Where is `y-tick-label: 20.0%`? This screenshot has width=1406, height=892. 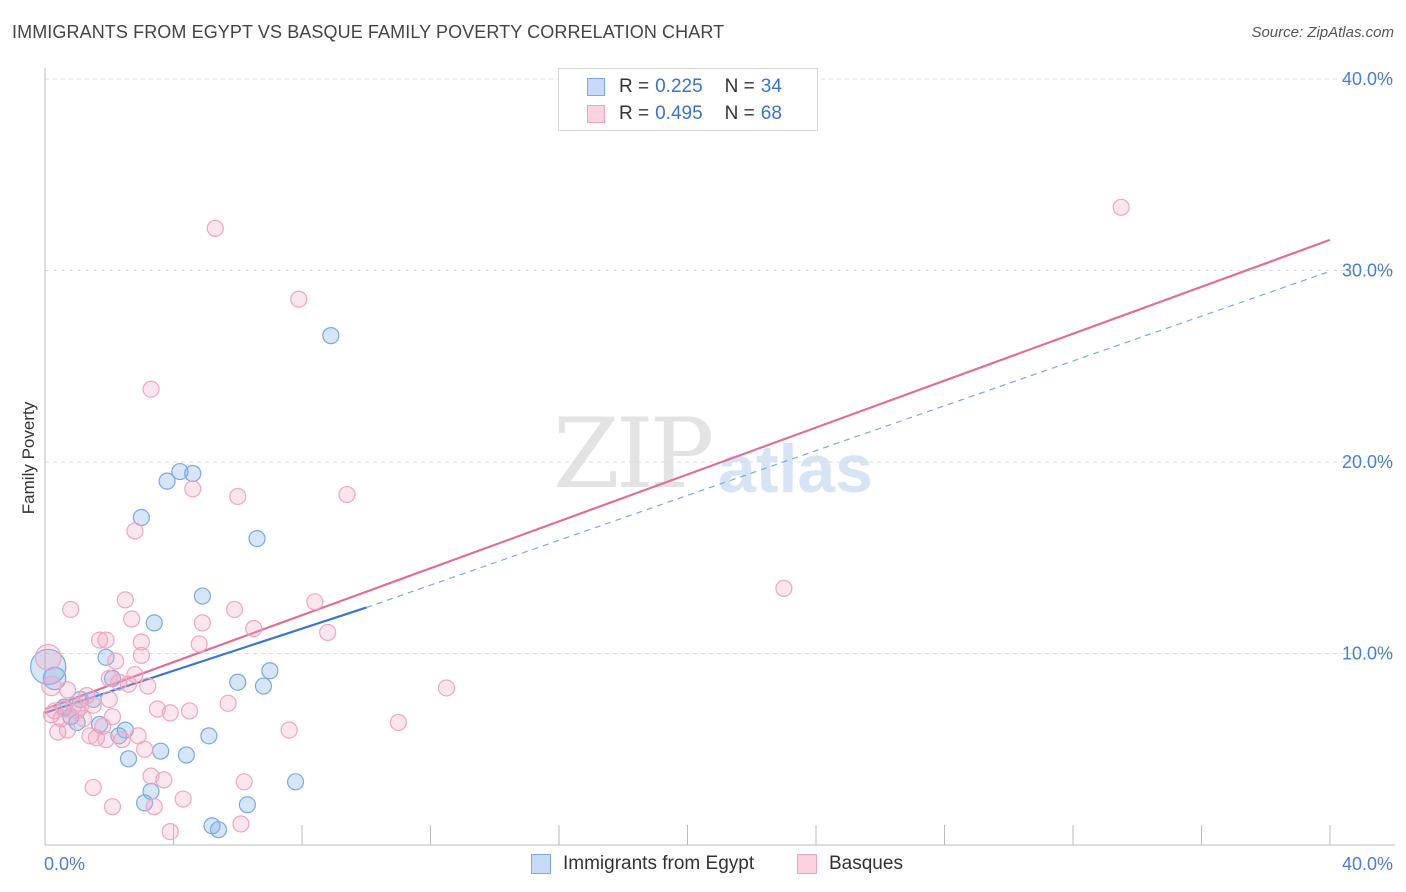
y-tick-label: 20.0% is located at coordinates (1367, 462).